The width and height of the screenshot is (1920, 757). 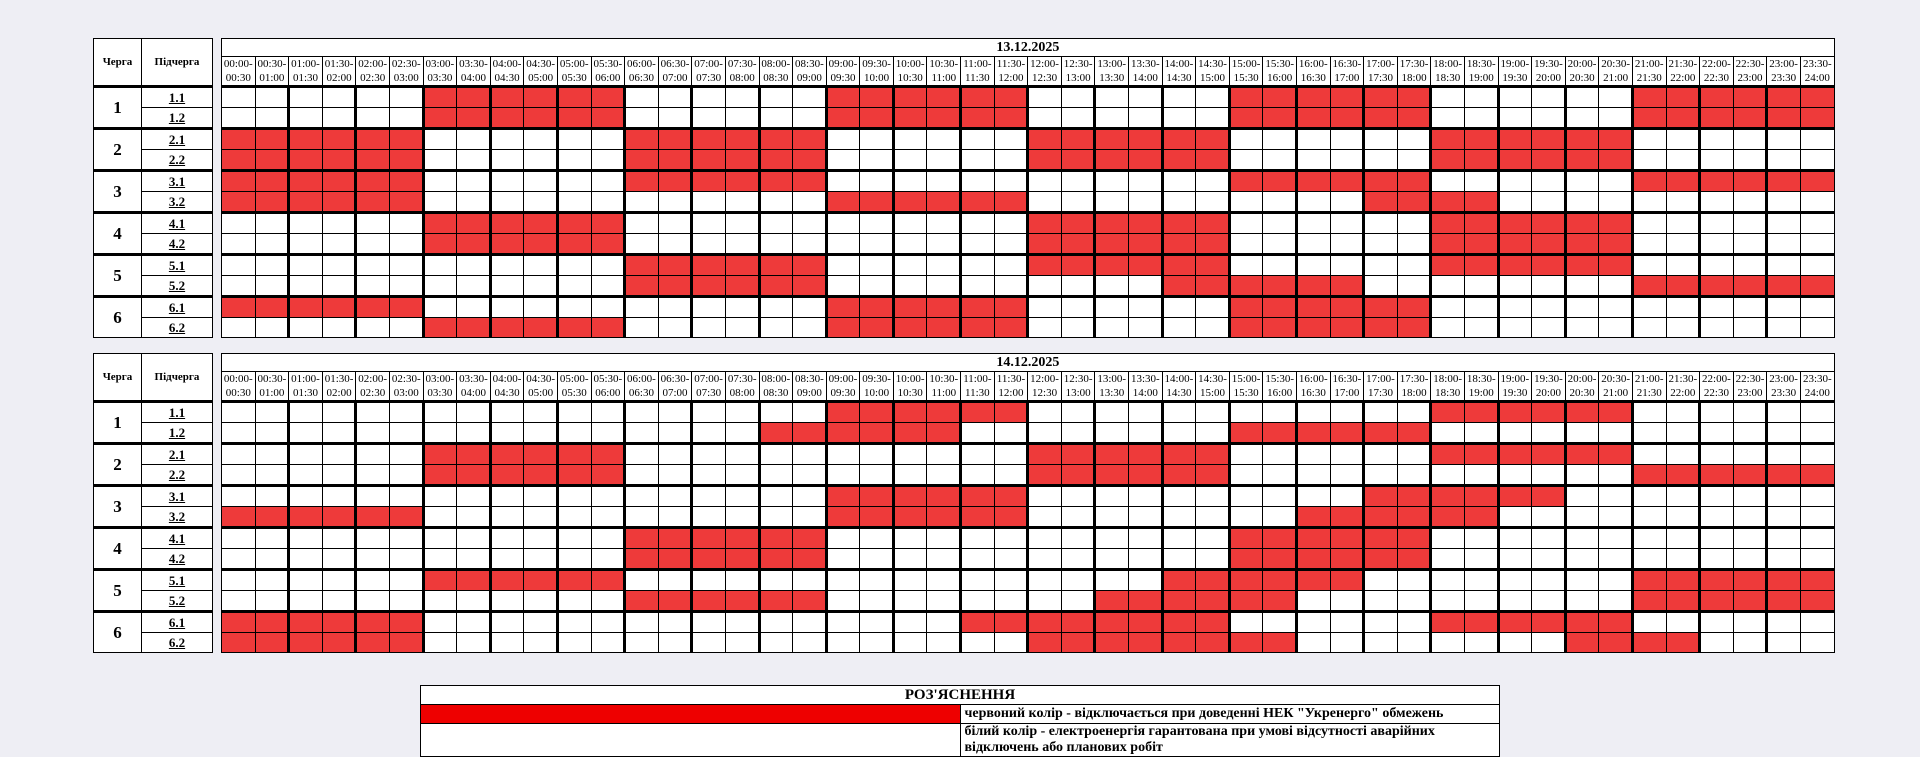 I want to click on time-slot-end: 11:00, so click(x=943, y=394).